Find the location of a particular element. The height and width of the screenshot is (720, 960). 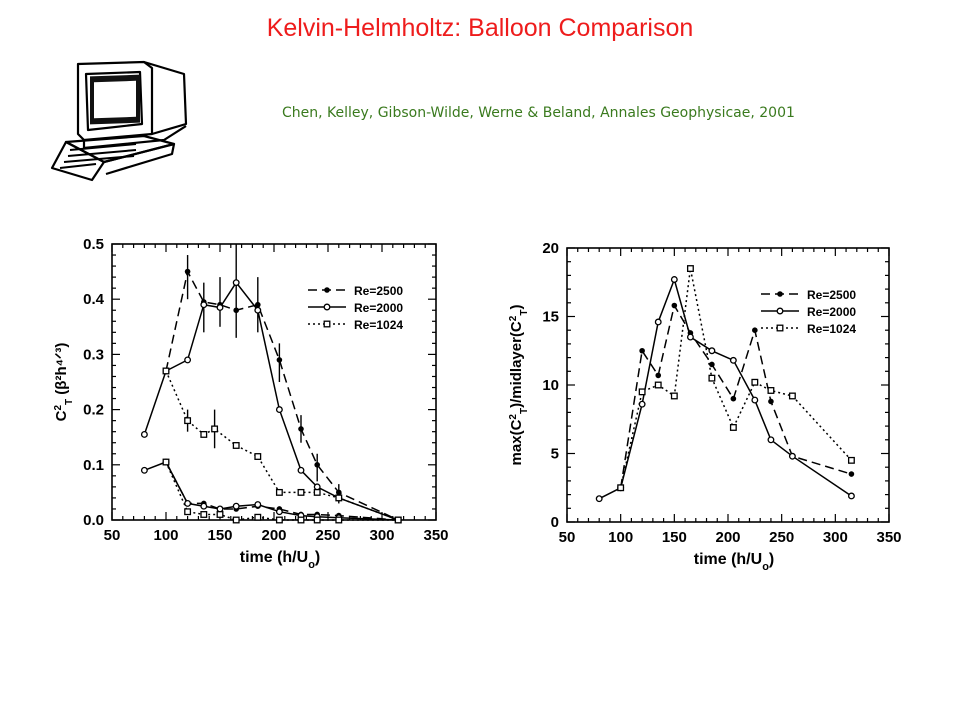

chart0-x-tick-label: 100 is located at coordinates (165, 535).